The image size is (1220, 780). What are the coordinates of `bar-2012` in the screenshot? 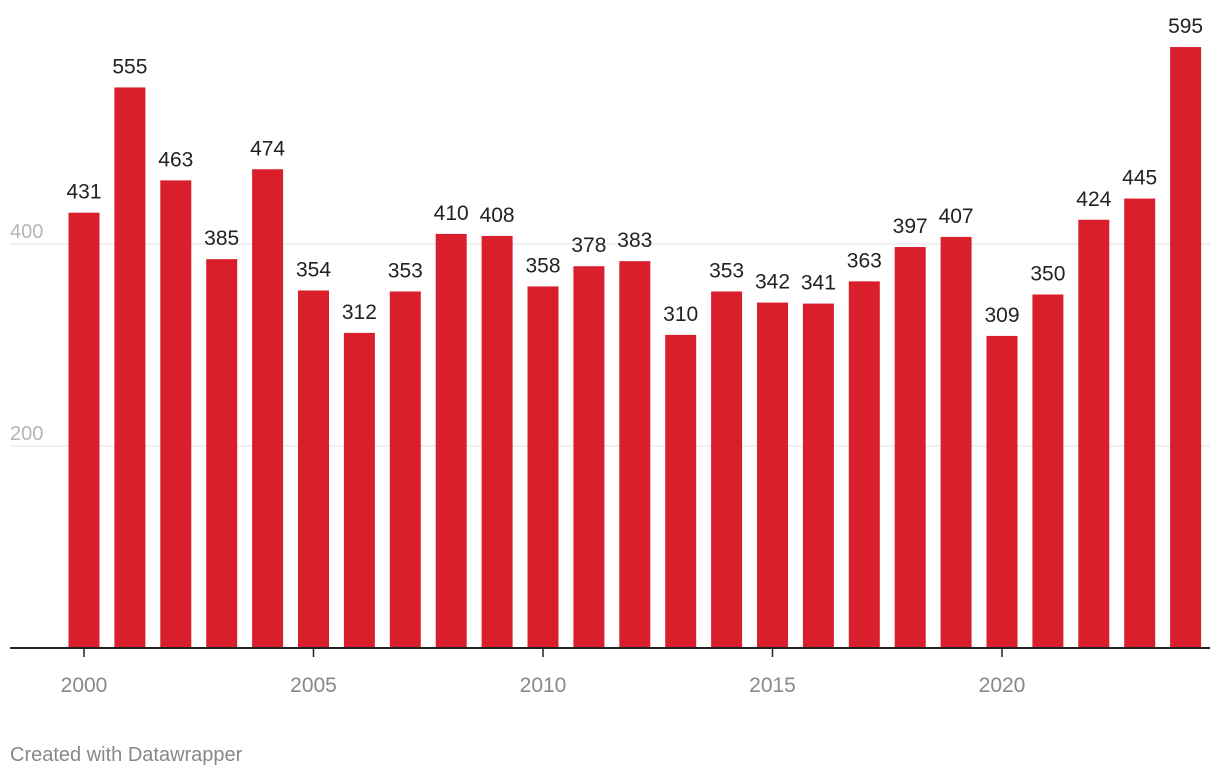 It's located at (635, 454).